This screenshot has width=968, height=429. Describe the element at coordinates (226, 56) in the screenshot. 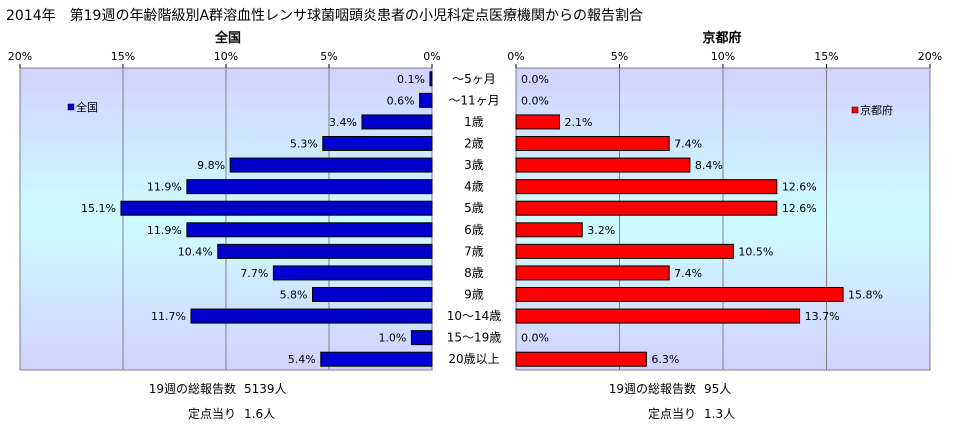

I see `national-tick-label: 10%` at that location.